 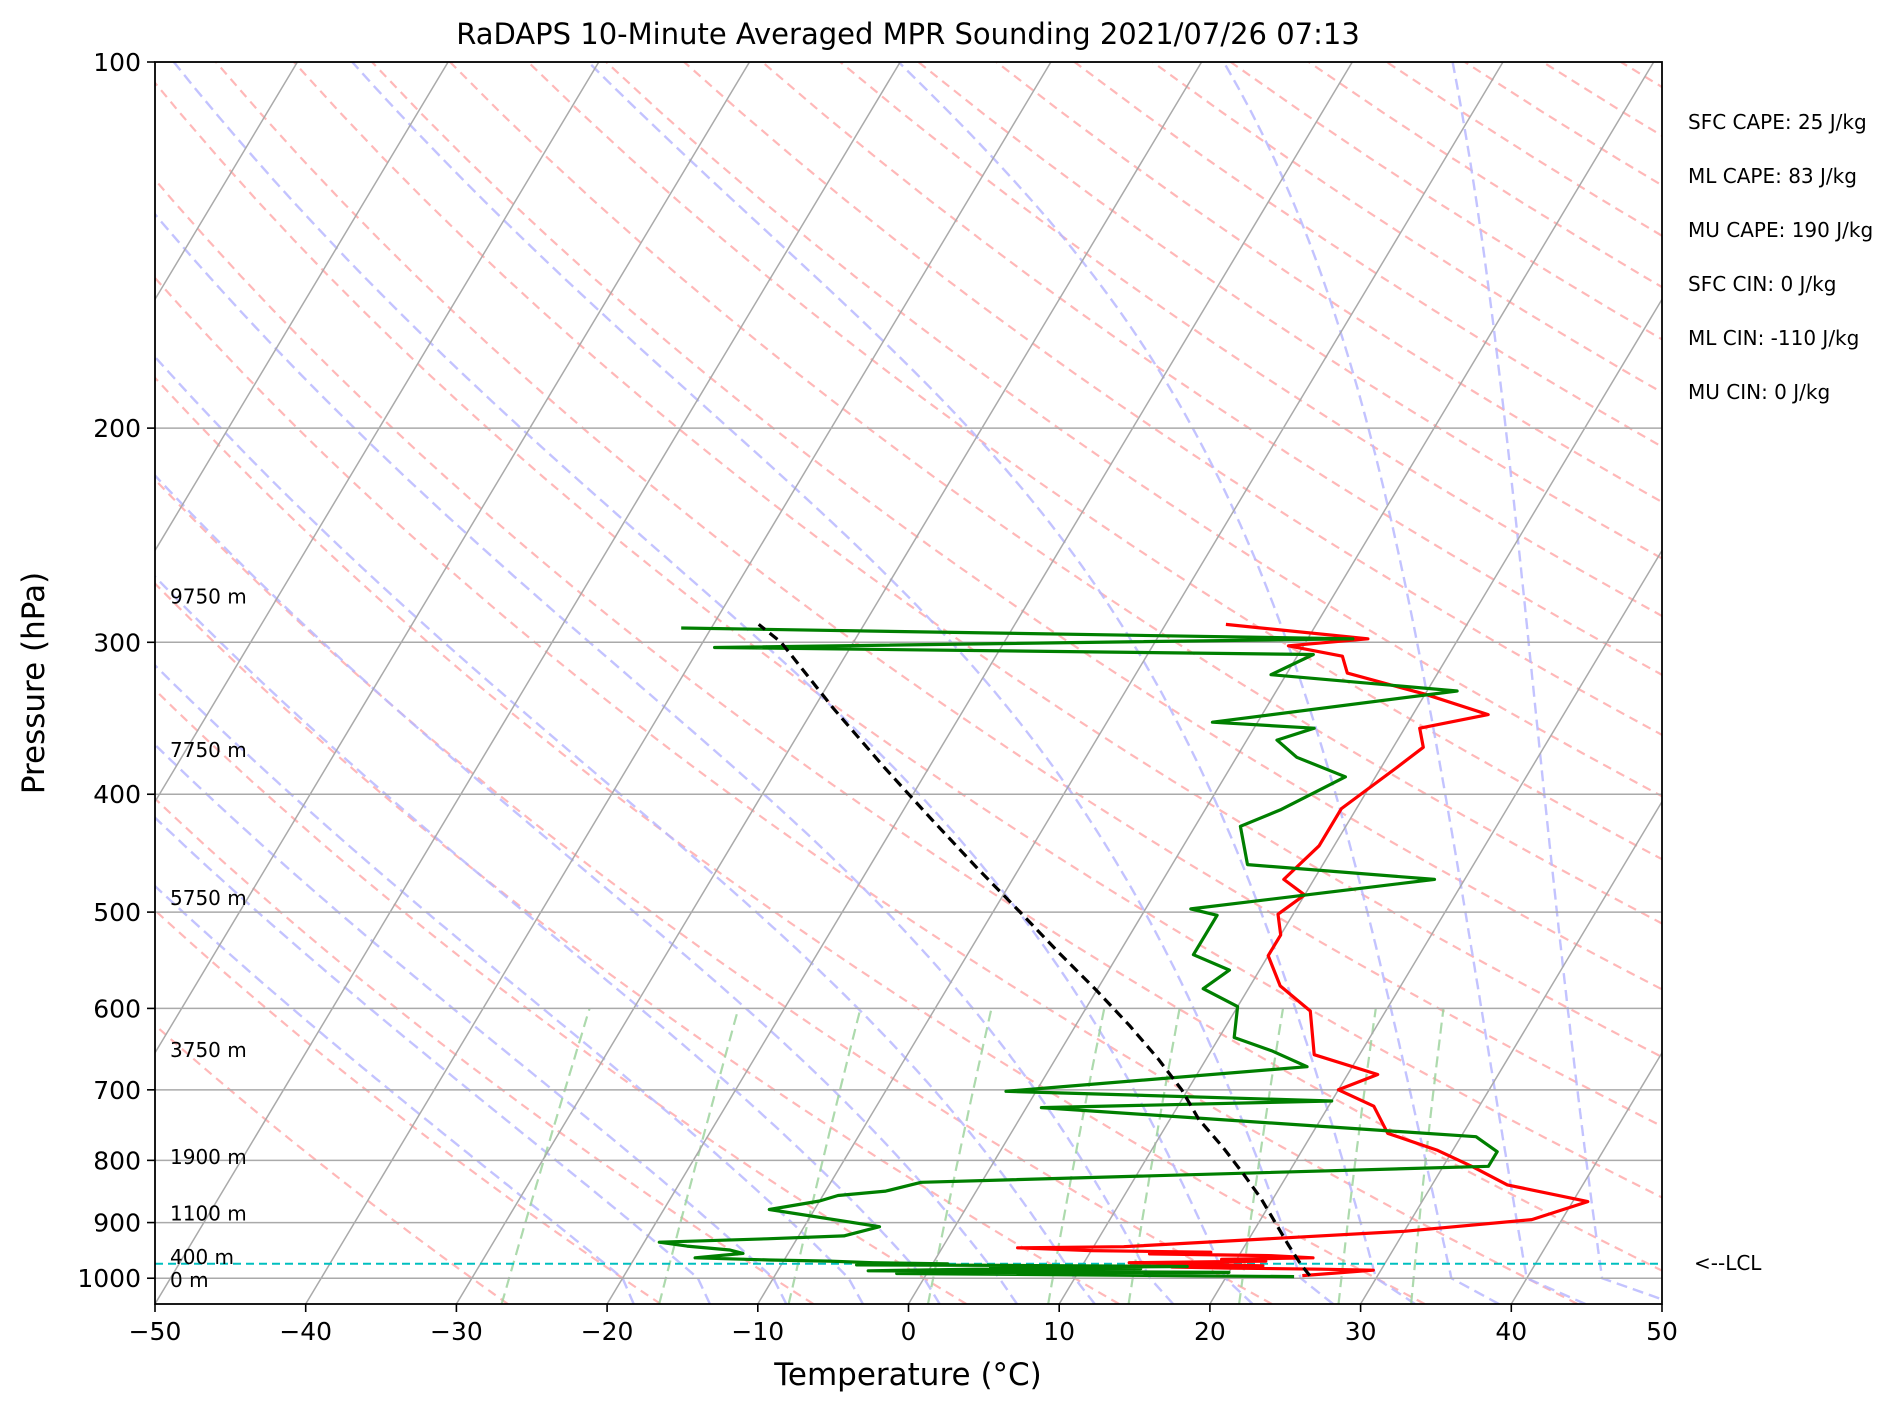 I want to click on y-tick-label: 500, so click(x=117, y=912).